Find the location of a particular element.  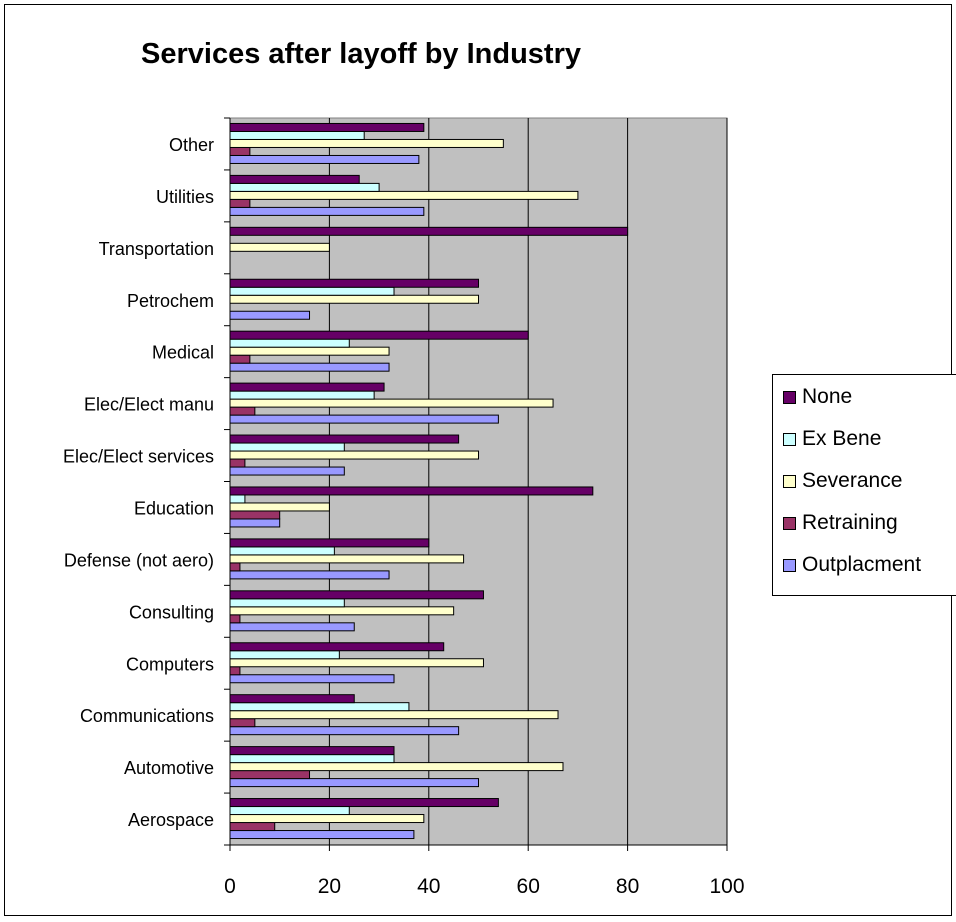

tick-labels: 0 20 40 60 80 100 is located at coordinates (484, 886).